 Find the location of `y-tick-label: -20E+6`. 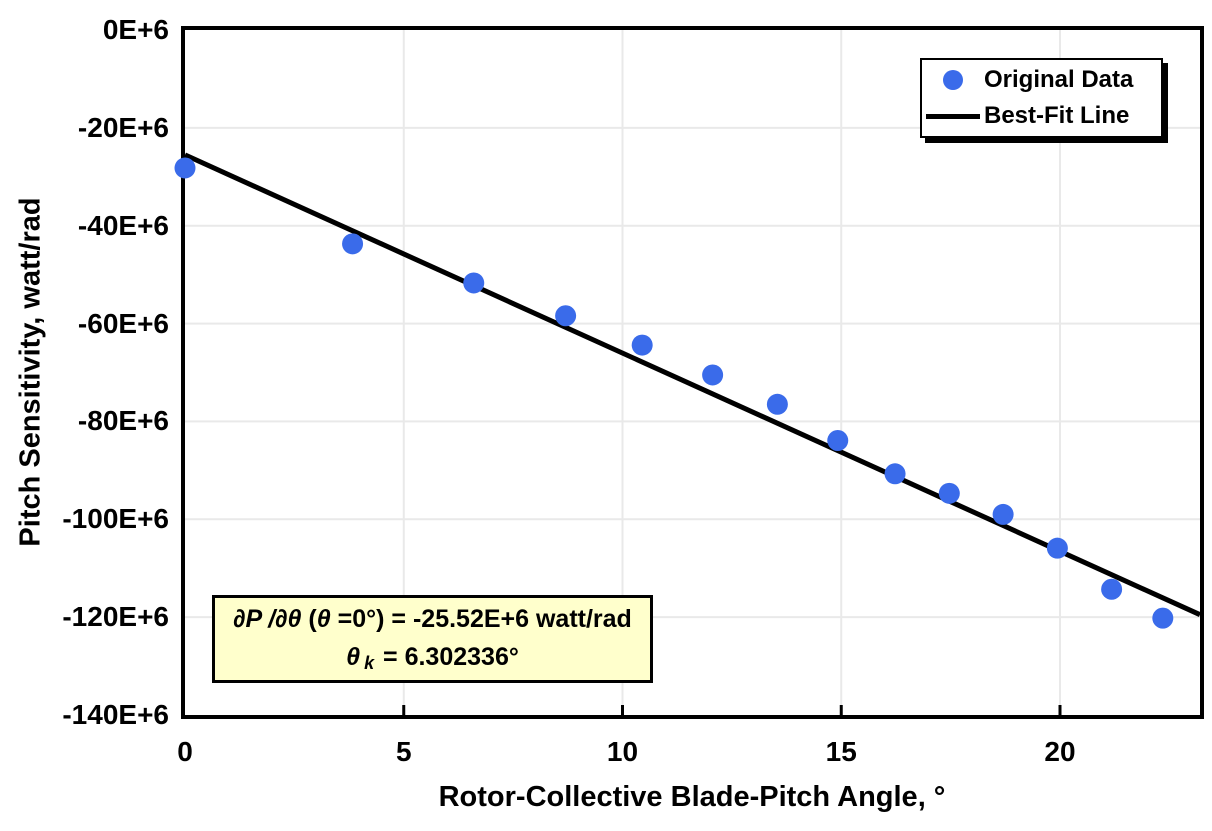

y-tick-label: -20E+6 is located at coordinates (123, 127).